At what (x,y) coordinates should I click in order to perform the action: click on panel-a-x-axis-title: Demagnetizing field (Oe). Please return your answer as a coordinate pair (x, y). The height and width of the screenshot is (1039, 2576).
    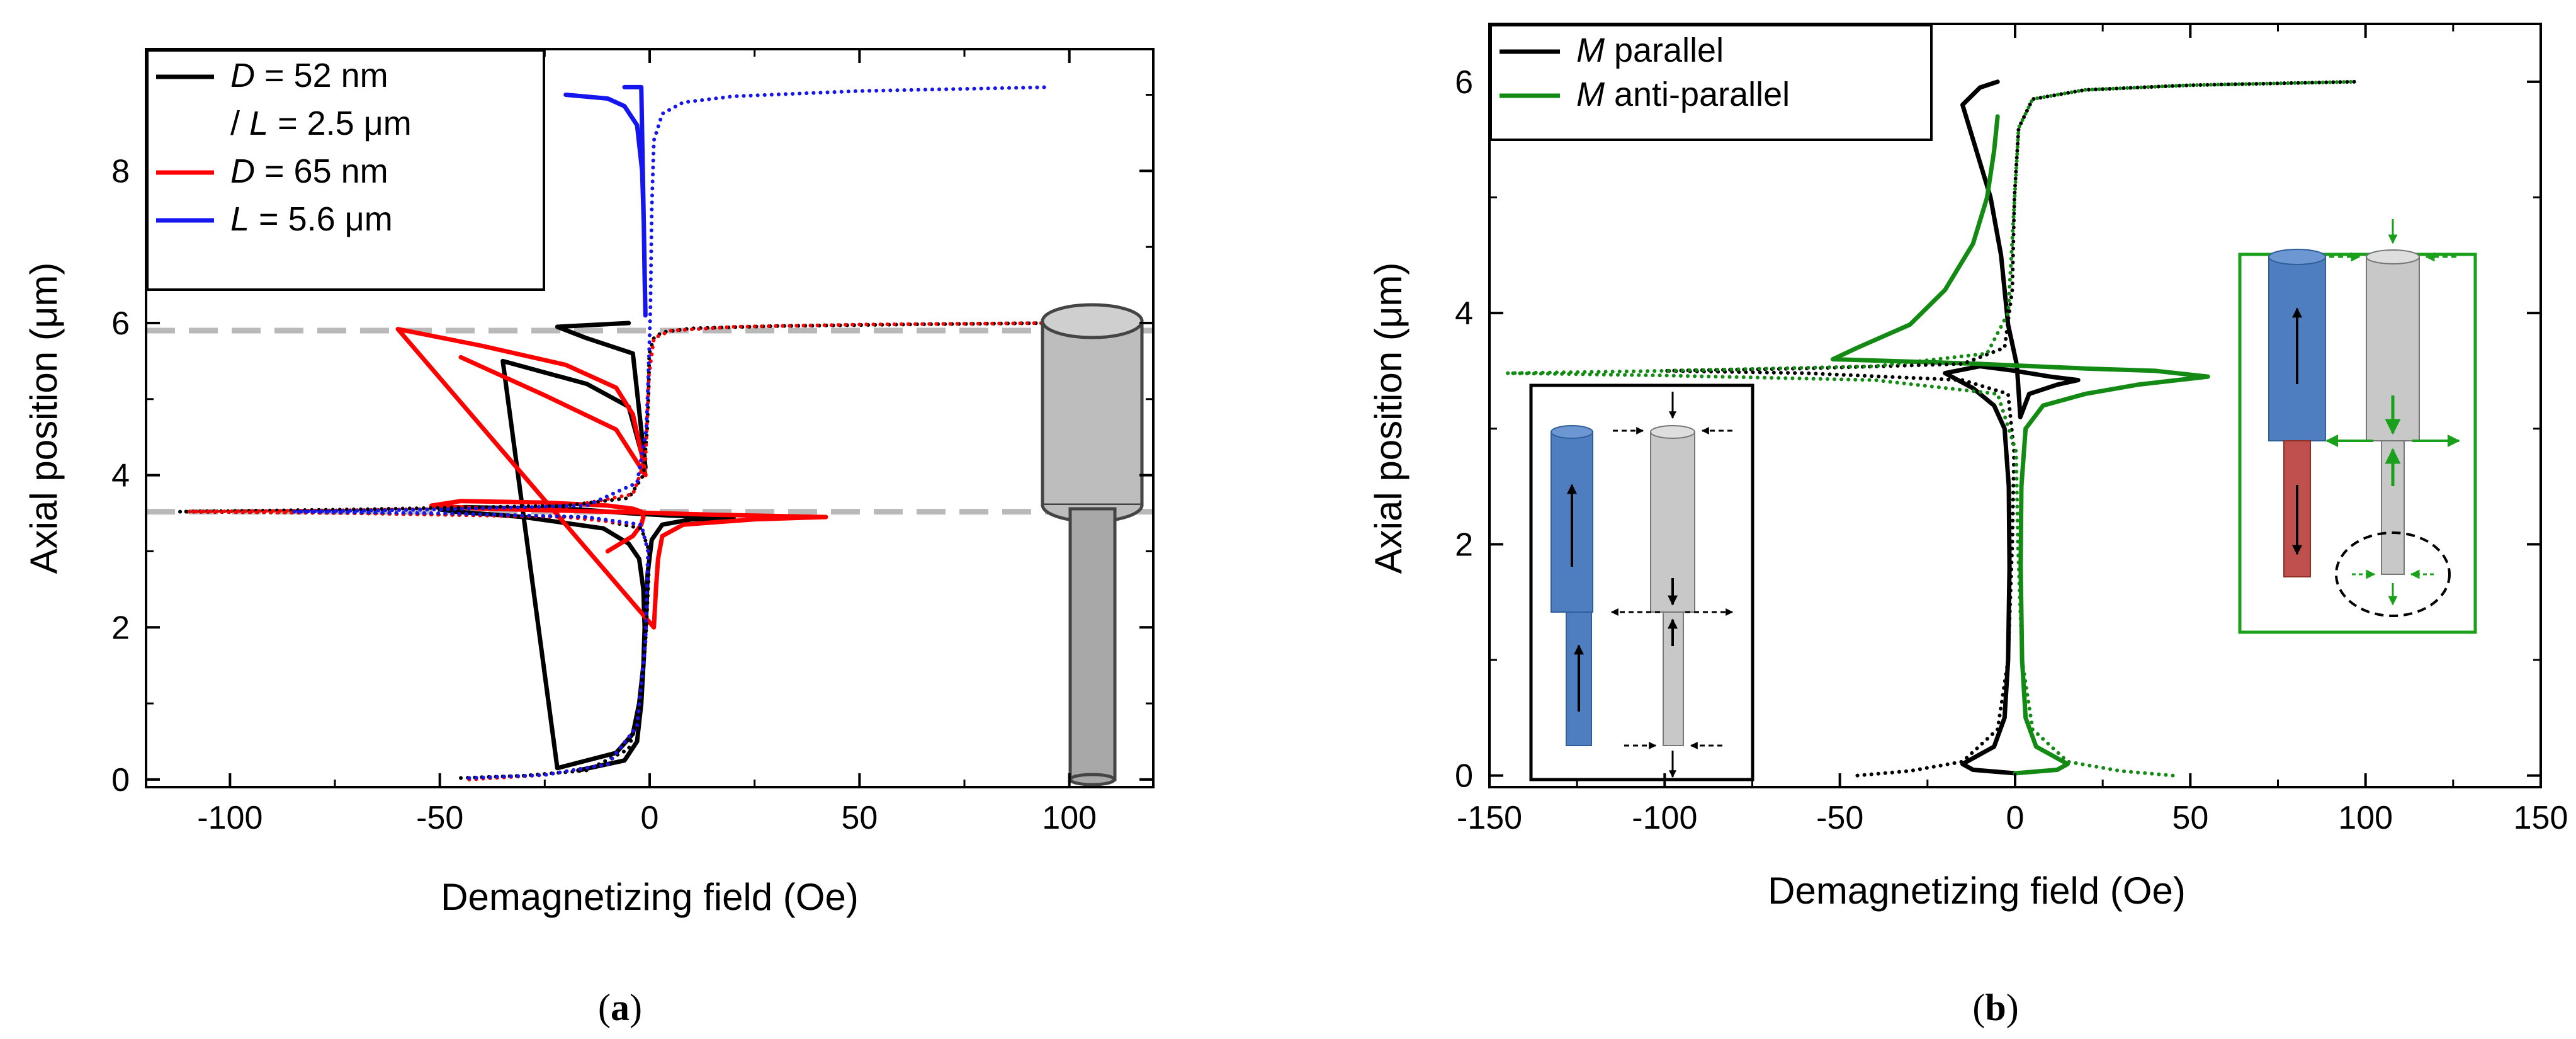
    Looking at the image, I should click on (650, 897).